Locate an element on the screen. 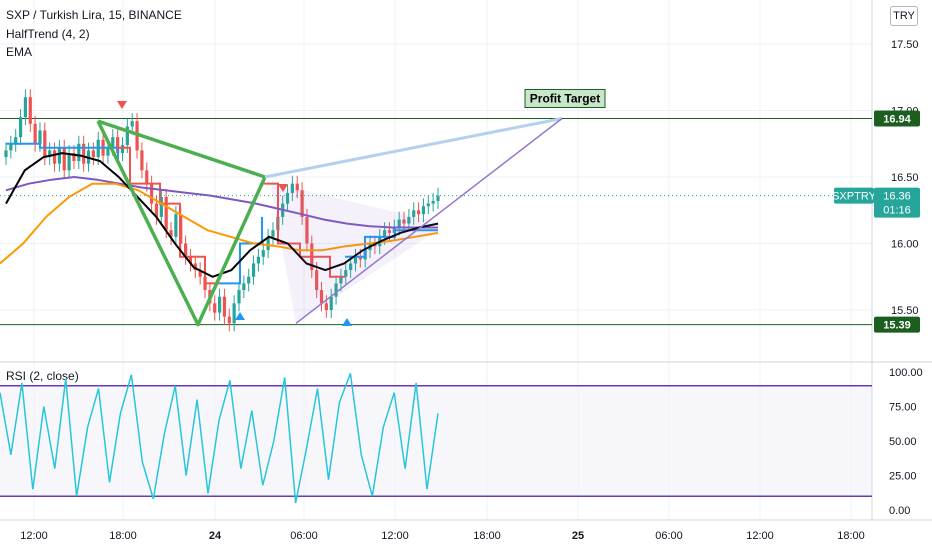  rsi-tick-label: 100.00 is located at coordinates (906, 373).